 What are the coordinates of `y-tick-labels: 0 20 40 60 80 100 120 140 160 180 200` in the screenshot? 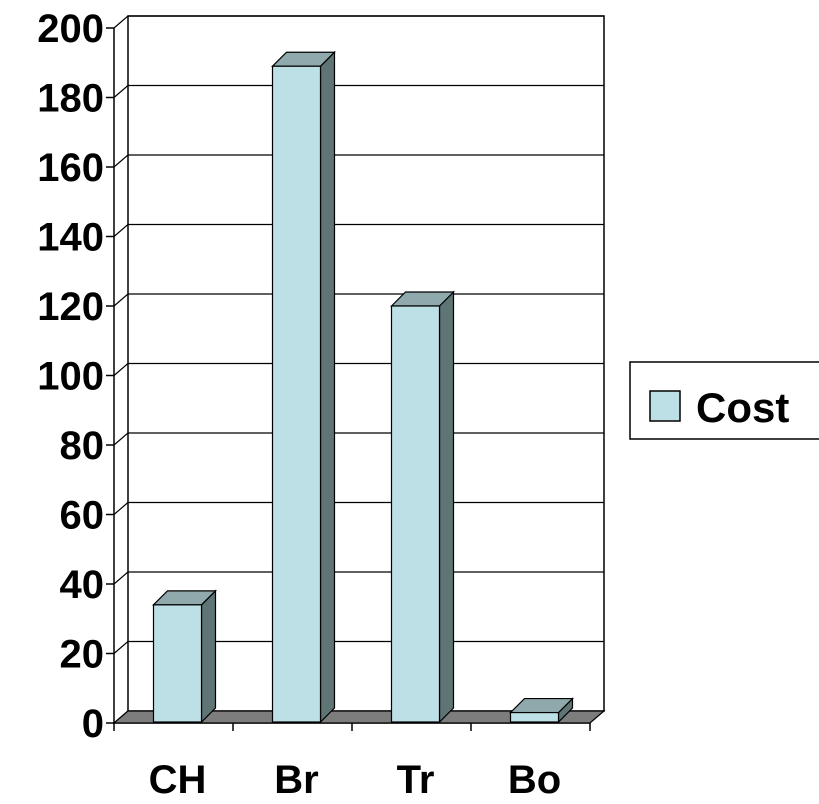 It's located at (70, 376).